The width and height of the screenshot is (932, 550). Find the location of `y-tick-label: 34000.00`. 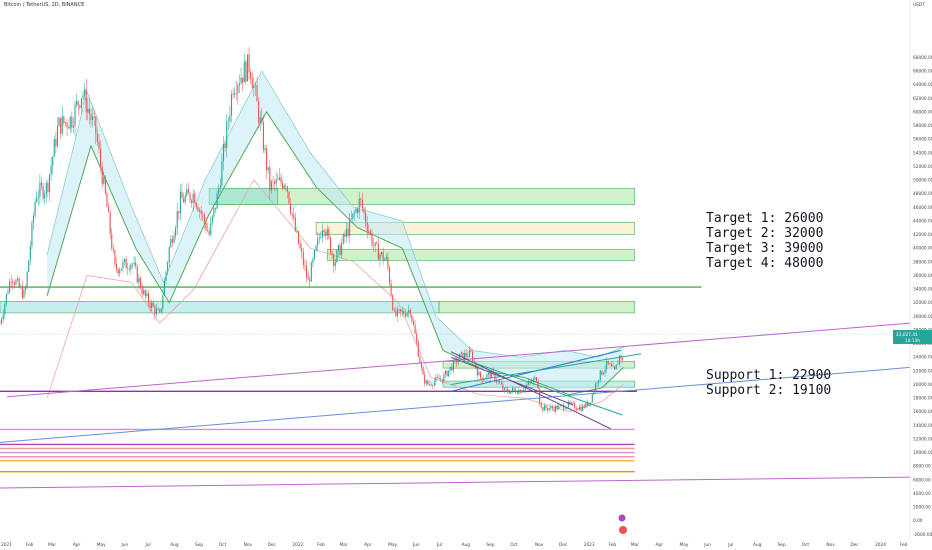

y-tick-label: 34000.00 is located at coordinates (922, 290).